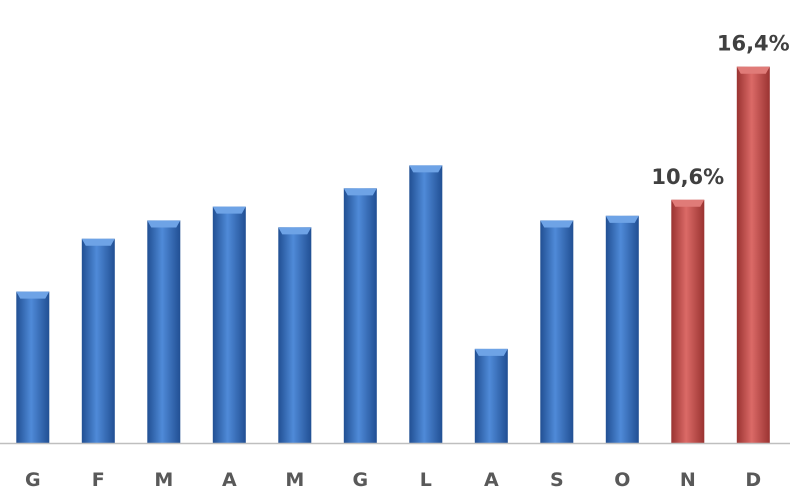  I want to click on x-tick-label-7: A, so click(491, 479).